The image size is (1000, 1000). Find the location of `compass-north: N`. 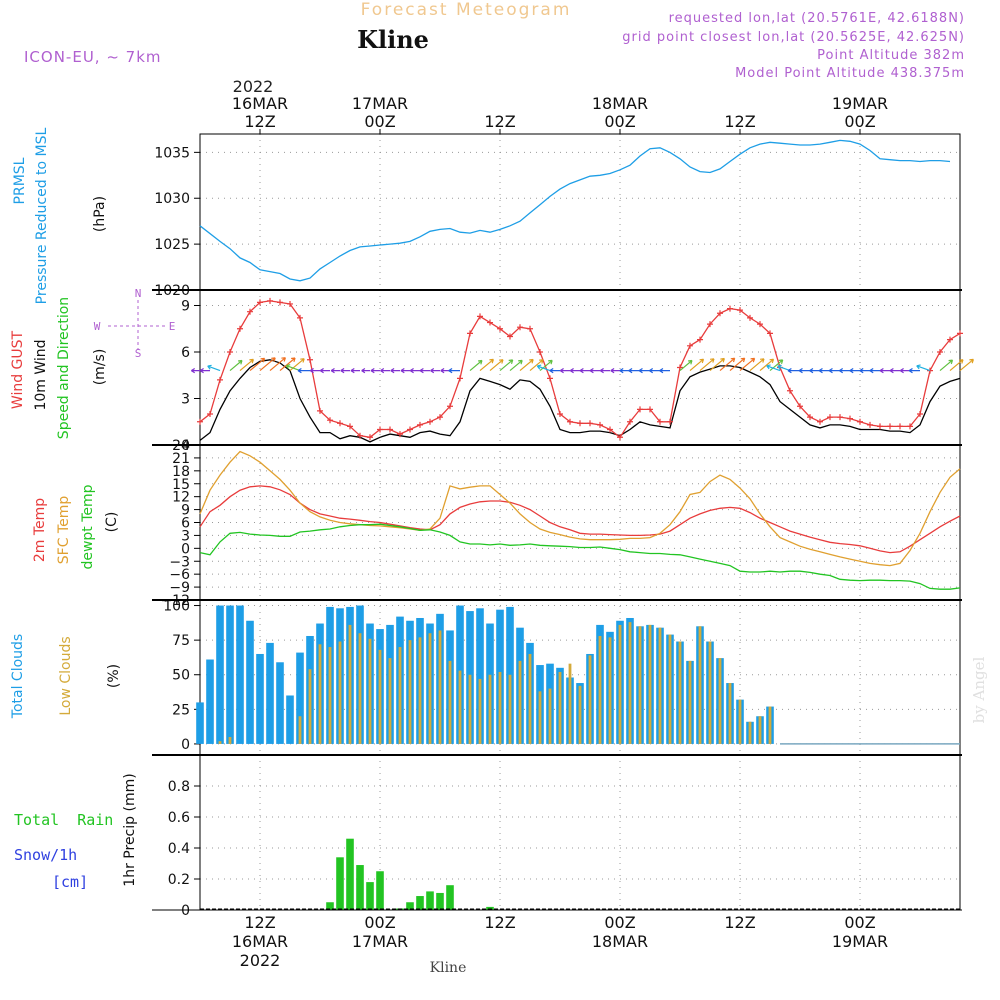

compass-north: N is located at coordinates (138, 293).